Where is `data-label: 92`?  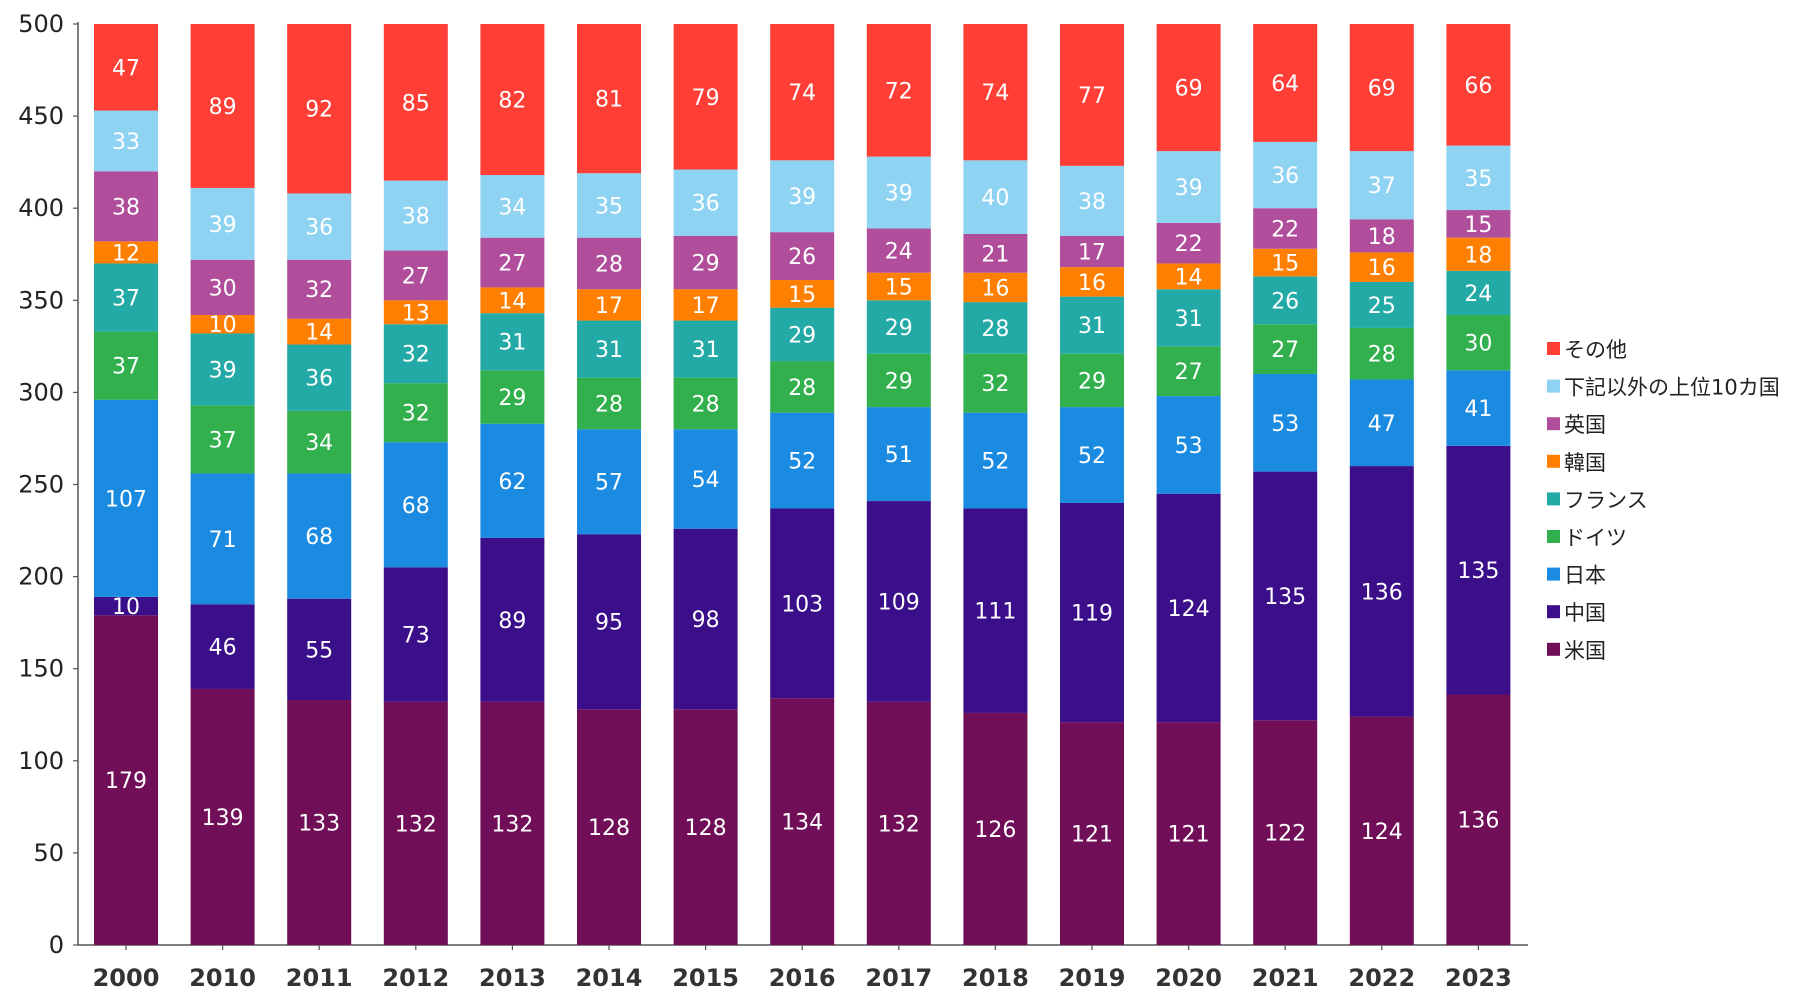 data-label: 92 is located at coordinates (319, 110).